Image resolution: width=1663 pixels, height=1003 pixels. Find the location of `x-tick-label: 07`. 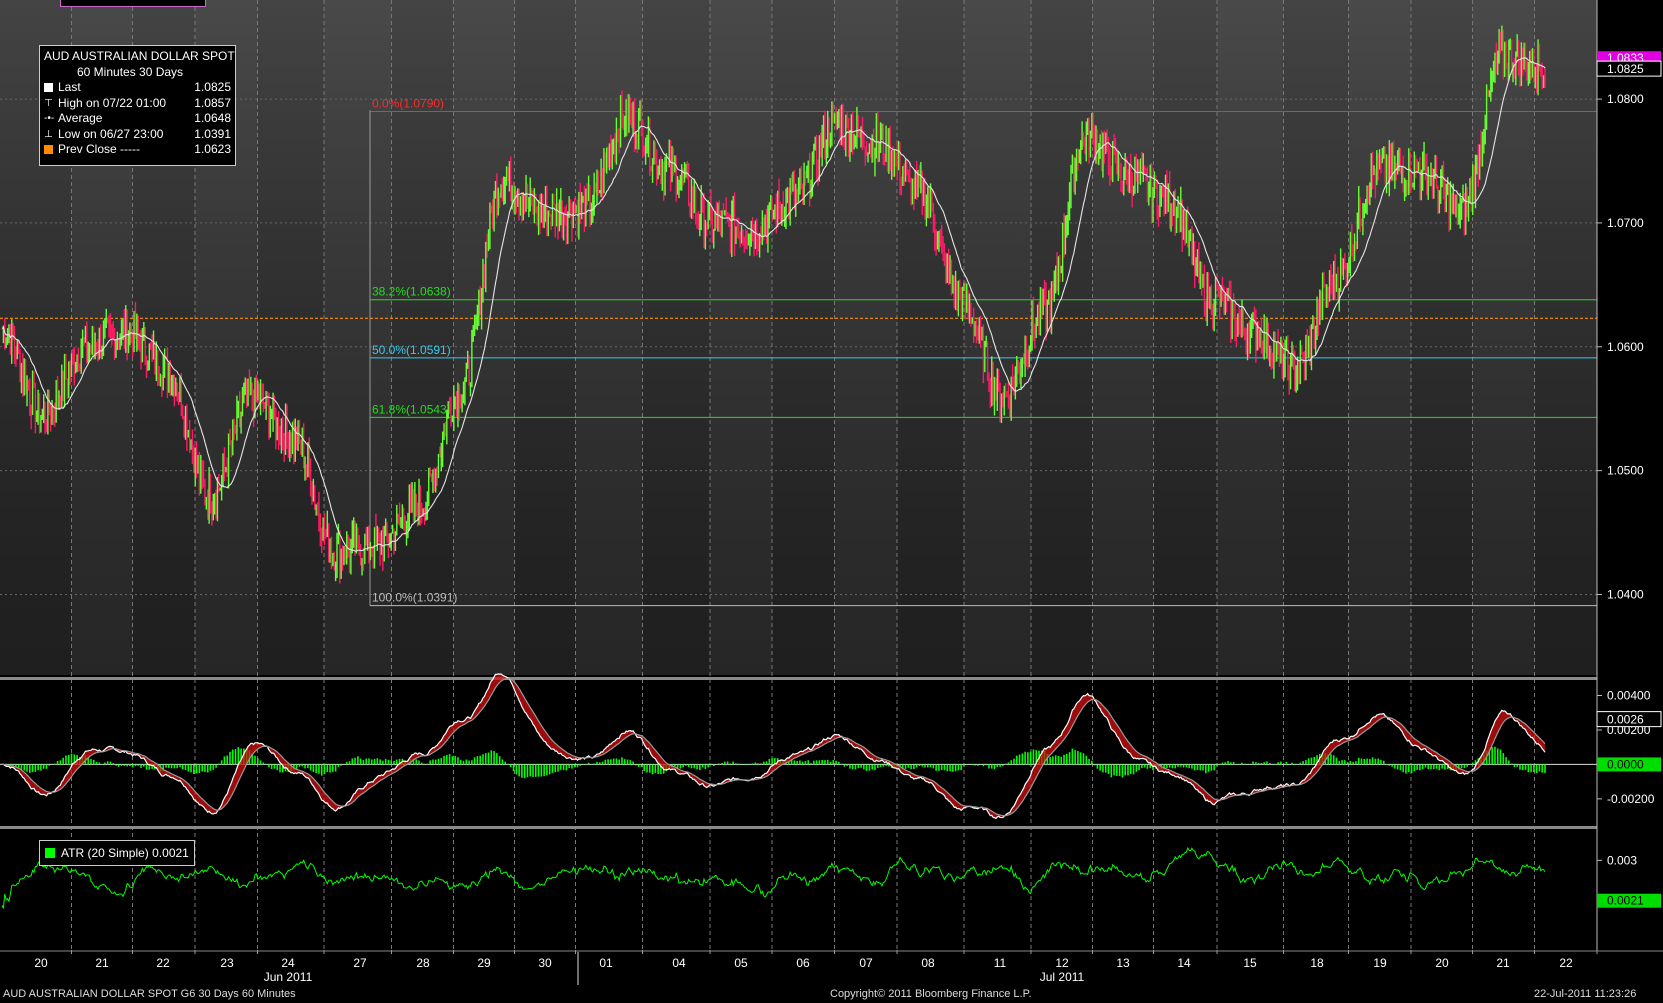

x-tick-label: 07 is located at coordinates (866, 963).